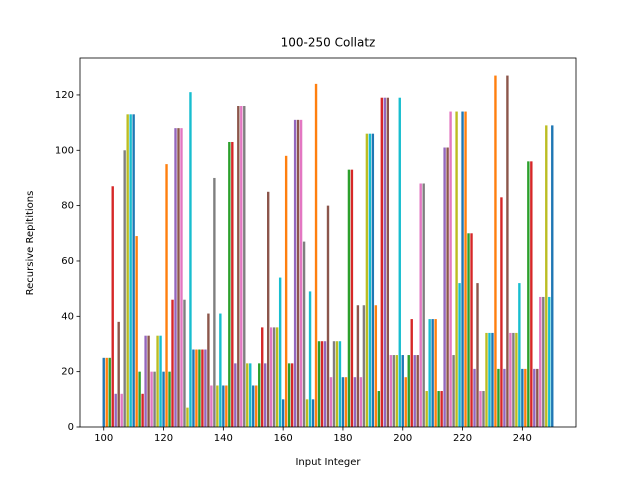  Describe the element at coordinates (67, 372) in the screenshot. I see `y-tick-label: 20` at that location.